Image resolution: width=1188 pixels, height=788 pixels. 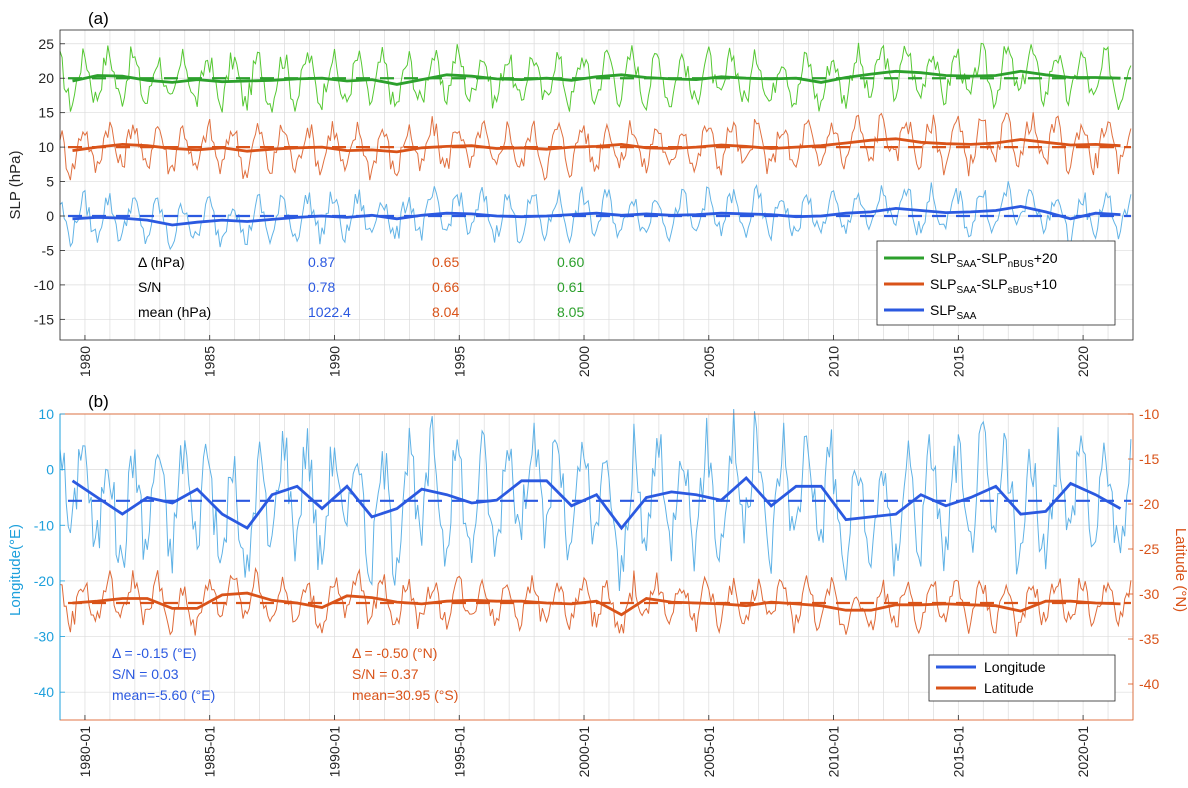 I want to click on stats-value: 8.04, so click(x=445, y=312).